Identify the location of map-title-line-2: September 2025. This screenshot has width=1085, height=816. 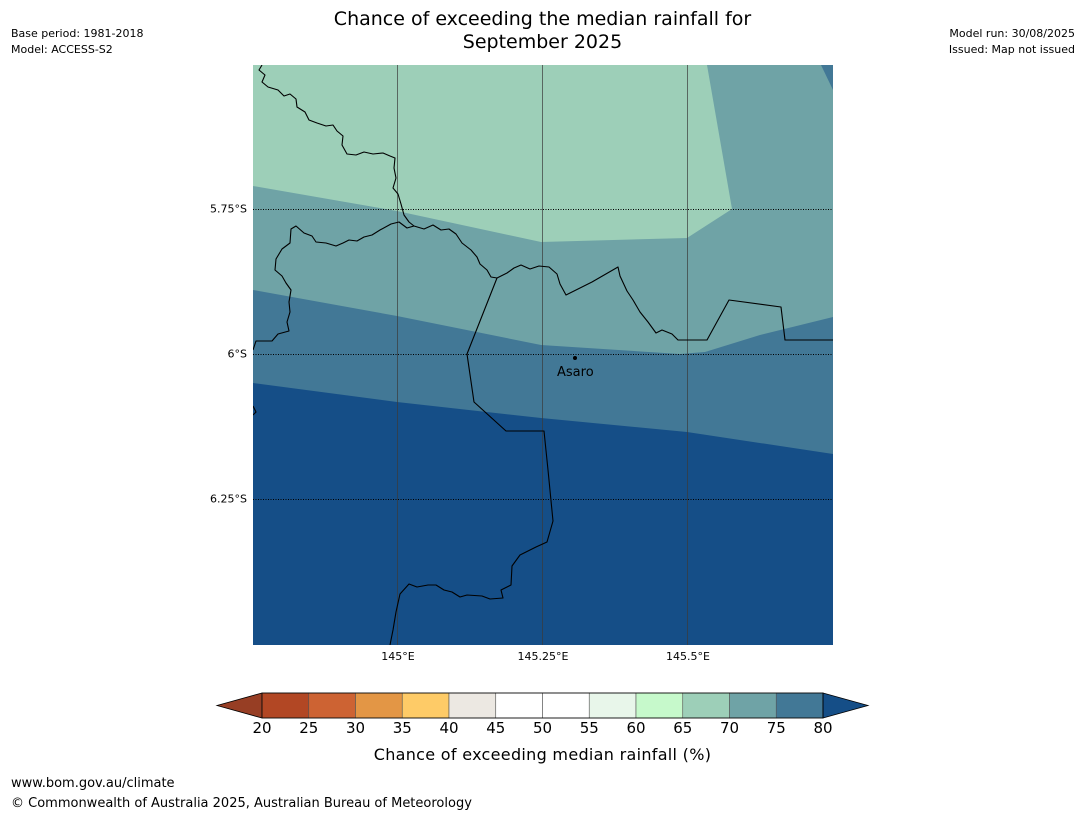
(542, 42).